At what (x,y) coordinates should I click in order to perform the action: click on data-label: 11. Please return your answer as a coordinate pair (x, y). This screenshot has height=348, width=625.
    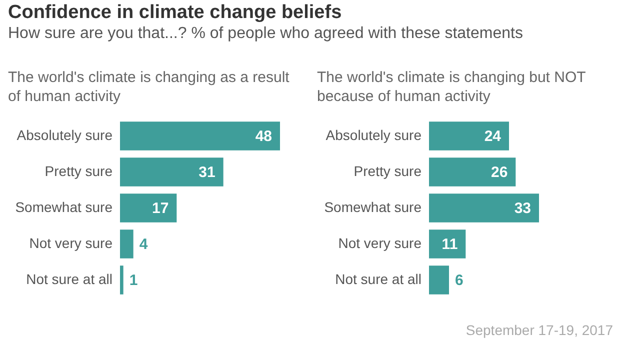
    Looking at the image, I should click on (450, 244).